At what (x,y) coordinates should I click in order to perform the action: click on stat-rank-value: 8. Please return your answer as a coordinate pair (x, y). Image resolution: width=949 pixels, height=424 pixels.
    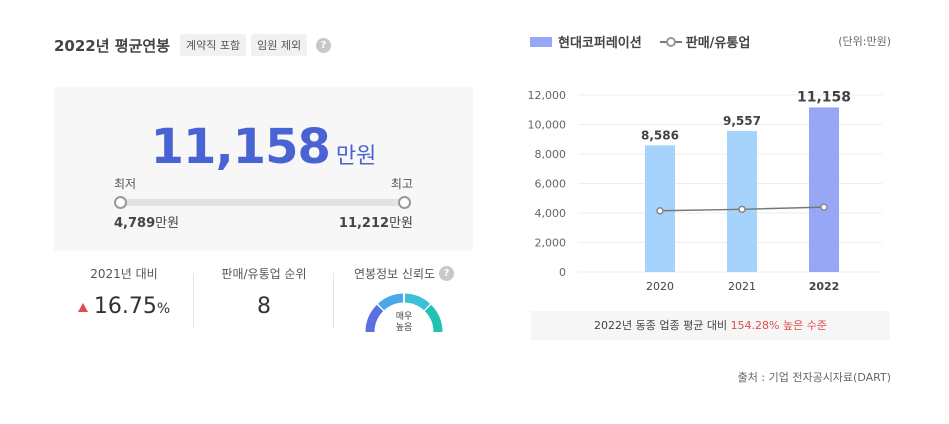
    Looking at the image, I should click on (264, 306).